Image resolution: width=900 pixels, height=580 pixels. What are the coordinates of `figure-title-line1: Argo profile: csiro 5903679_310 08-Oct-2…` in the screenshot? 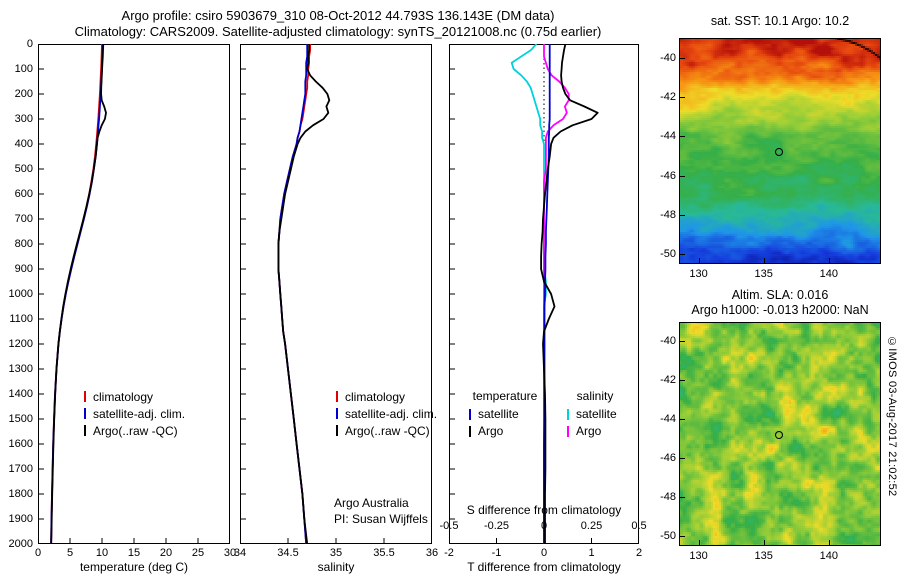 It's located at (338, 15).